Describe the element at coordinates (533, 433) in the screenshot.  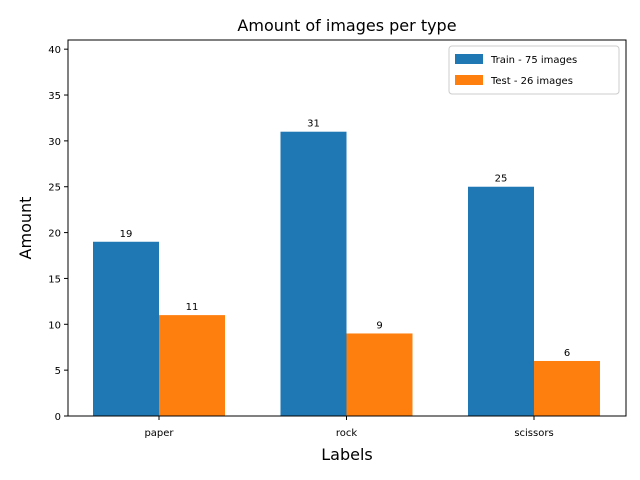
I see `x-tick-label: scissors` at that location.